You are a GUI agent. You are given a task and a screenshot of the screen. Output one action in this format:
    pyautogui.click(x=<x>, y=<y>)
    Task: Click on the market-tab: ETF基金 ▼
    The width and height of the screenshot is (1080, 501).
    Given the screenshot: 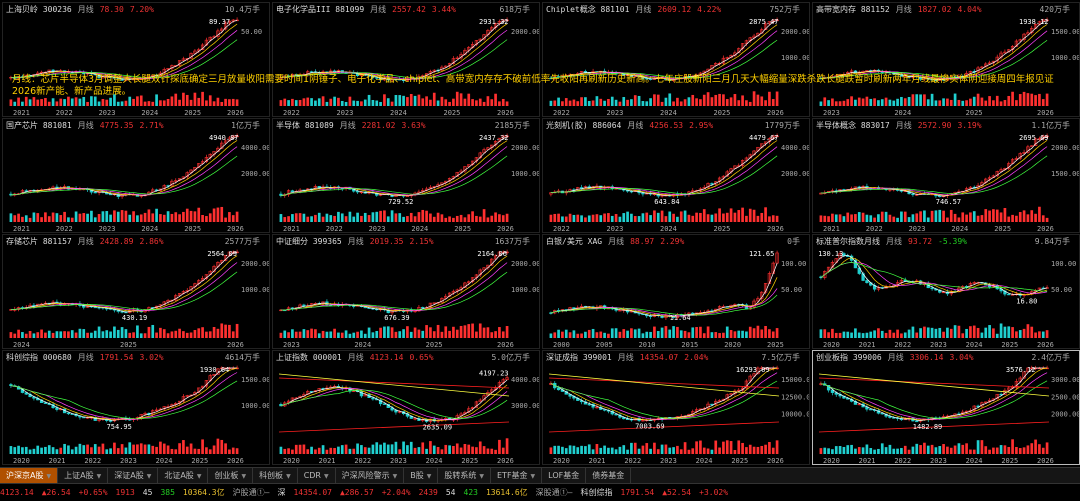 What is the action you would take?
    pyautogui.click(x=517, y=475)
    